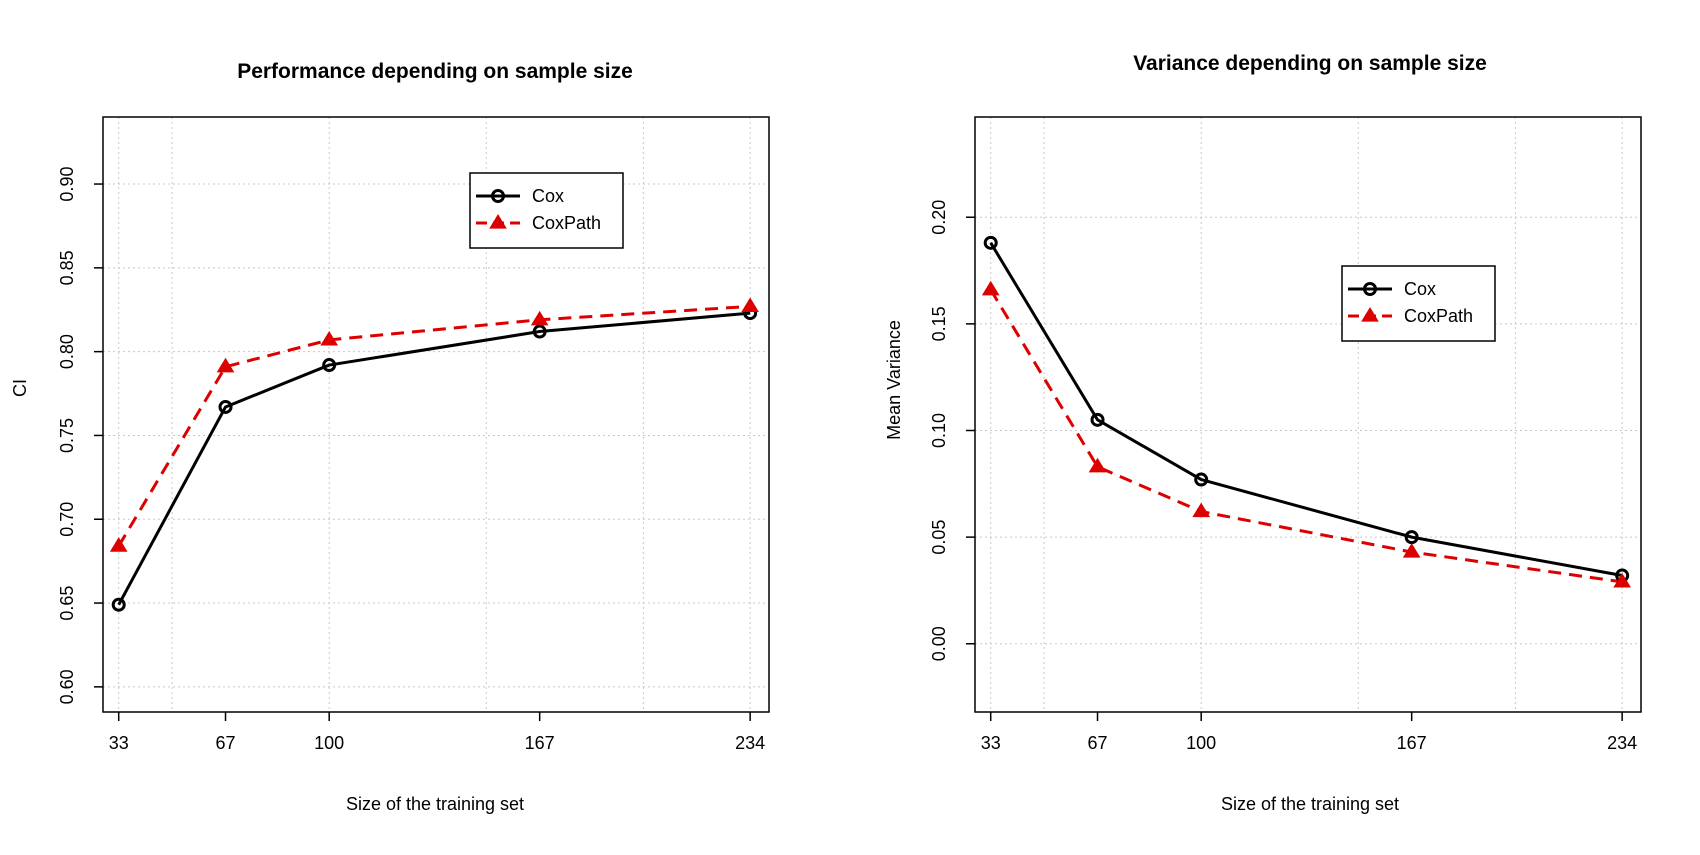  I want to click on y-tick-label: 0.90, so click(67, 184).